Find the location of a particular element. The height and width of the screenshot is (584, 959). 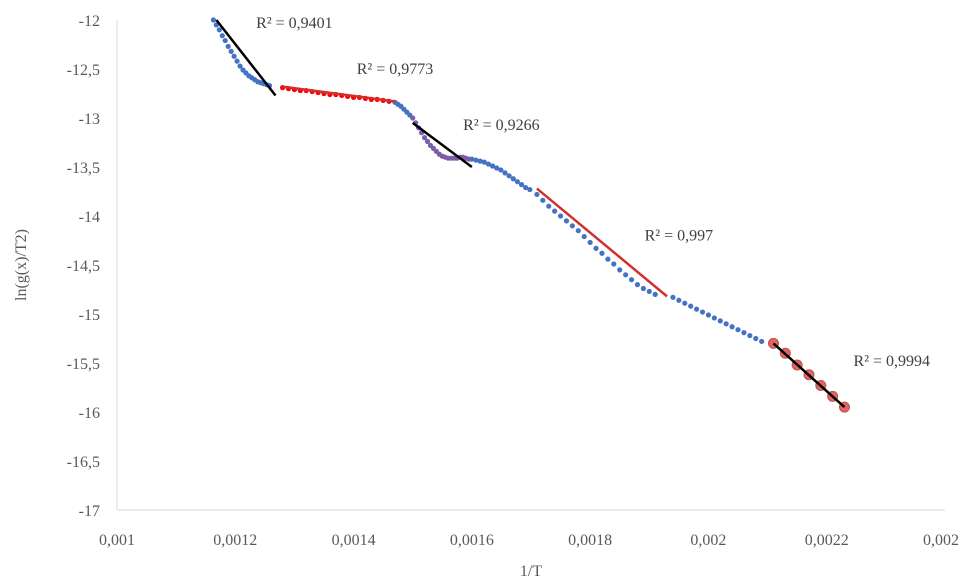

r2-annotation: R² = 0,997 is located at coordinates (679, 236).